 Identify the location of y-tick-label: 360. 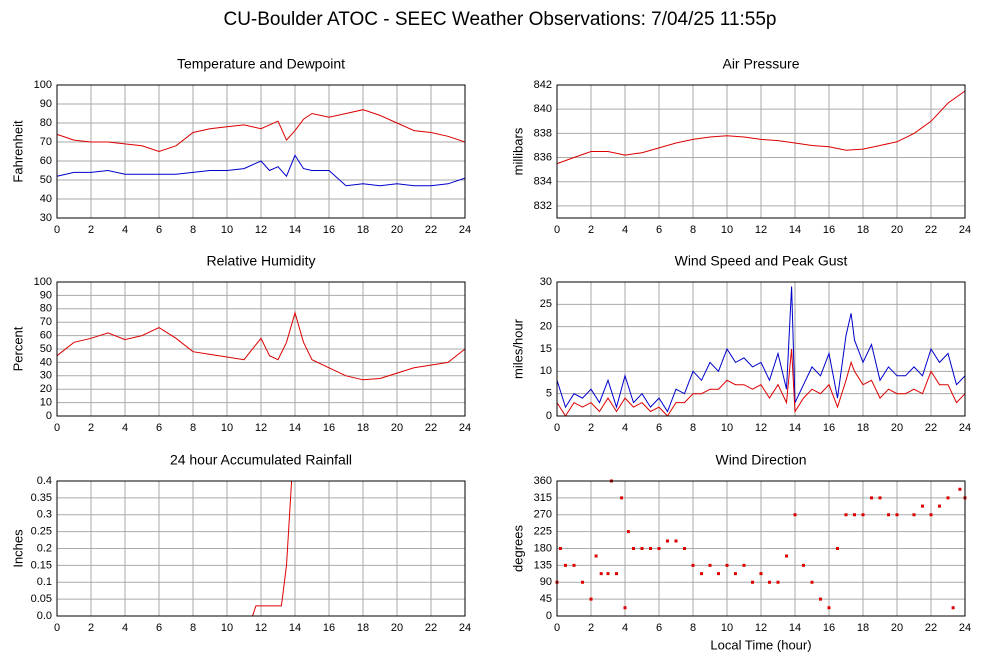
(543, 481).